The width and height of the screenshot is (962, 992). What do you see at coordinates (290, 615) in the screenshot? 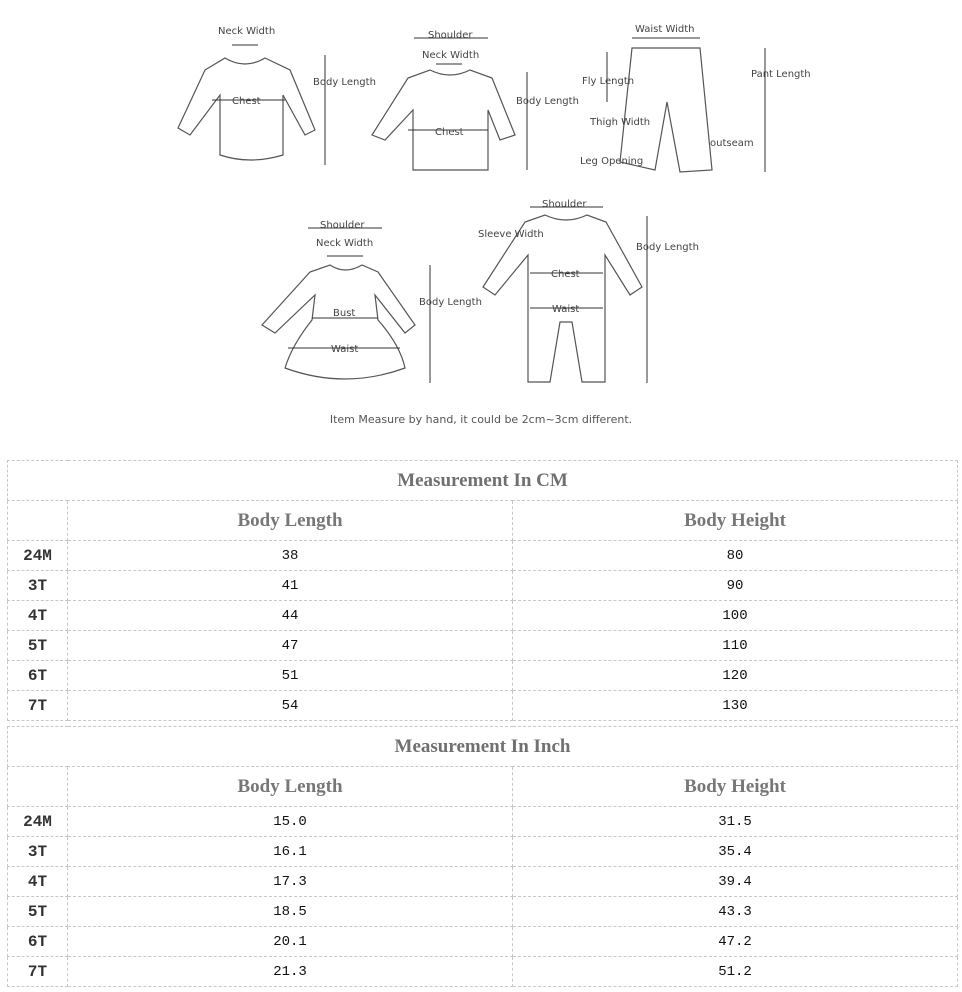
I see `body-length-cell: 44` at bounding box center [290, 615].